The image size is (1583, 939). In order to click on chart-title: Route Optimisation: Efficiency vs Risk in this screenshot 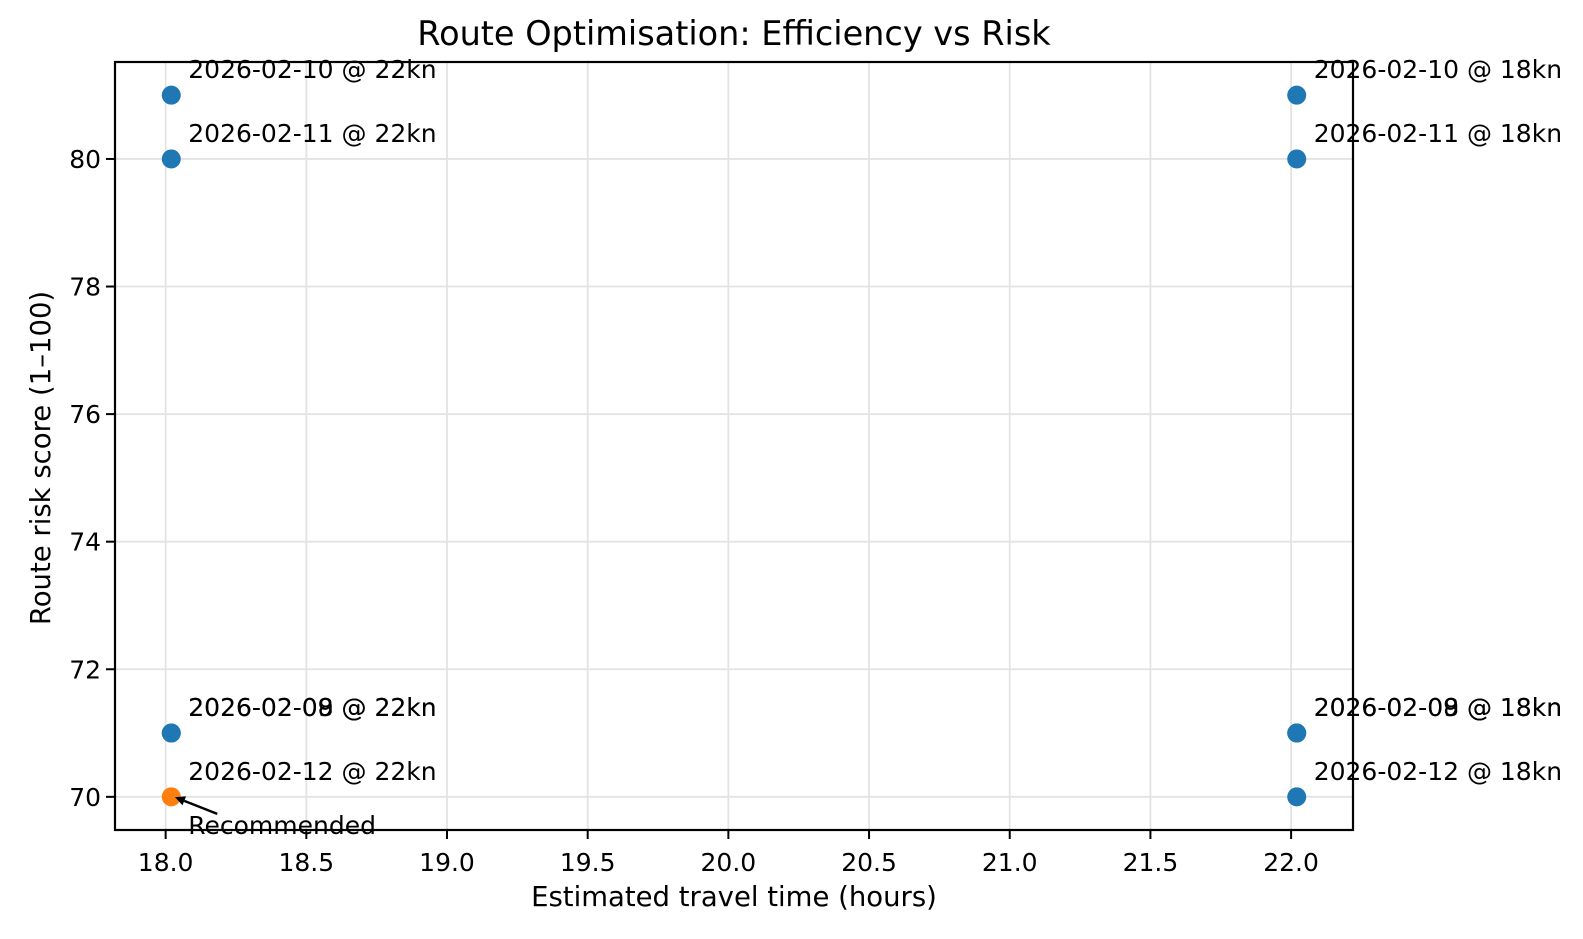, I will do `click(734, 33)`.